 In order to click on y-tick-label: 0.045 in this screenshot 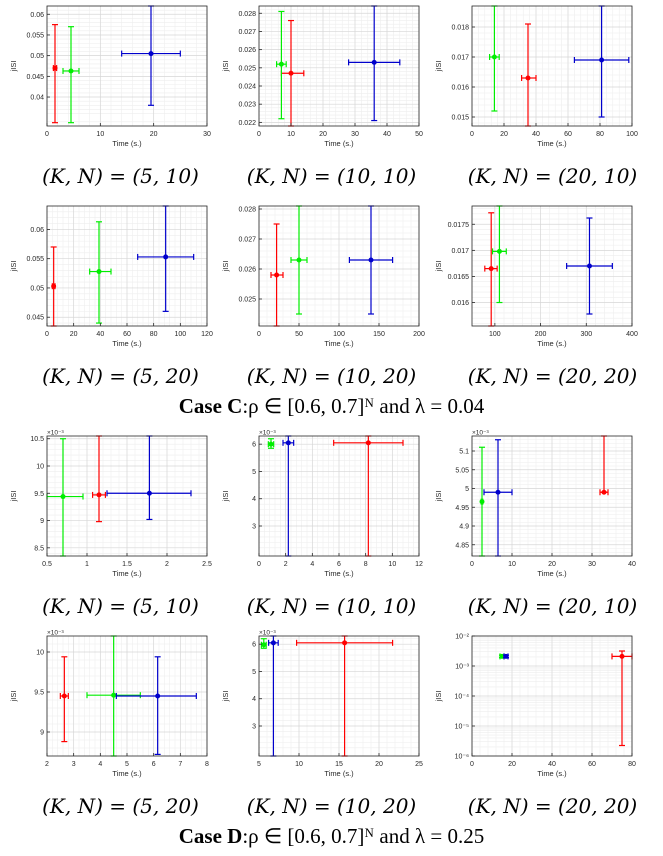, I will do `click(35, 318)`.